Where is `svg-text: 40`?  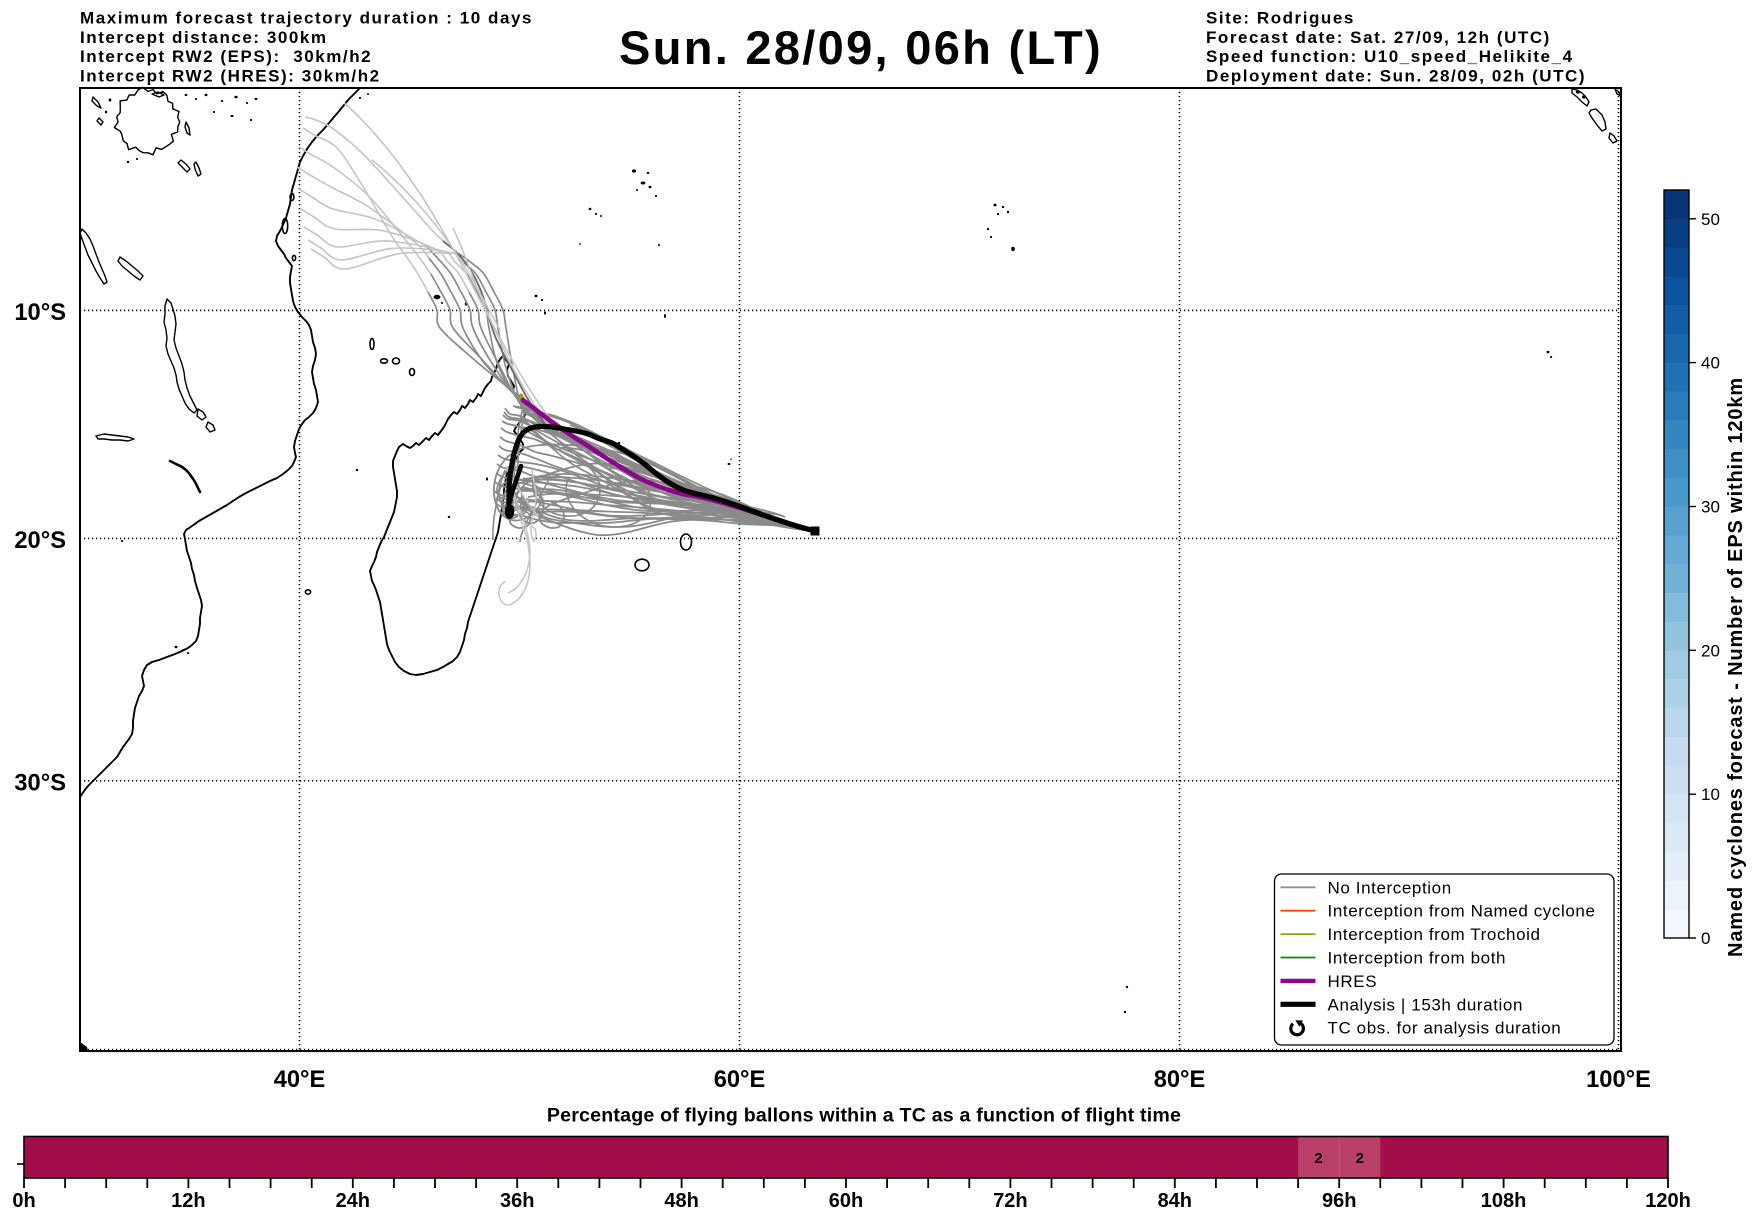
svg-text: 40 is located at coordinates (1710, 363).